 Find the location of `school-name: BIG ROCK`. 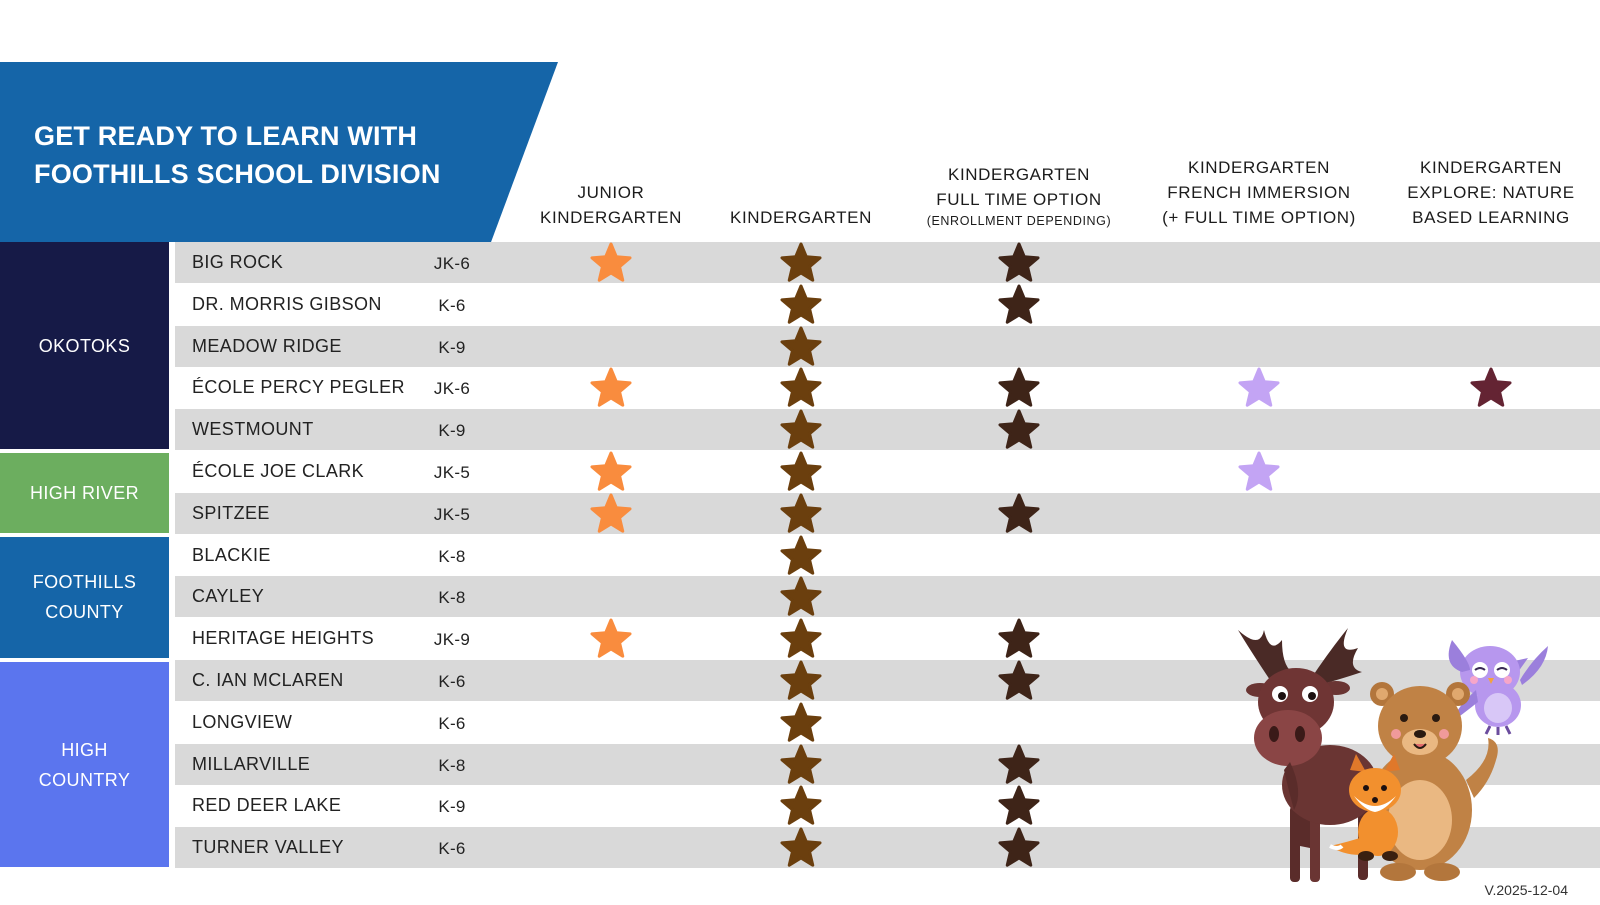

school-name: BIG ROCK is located at coordinates (238, 262).